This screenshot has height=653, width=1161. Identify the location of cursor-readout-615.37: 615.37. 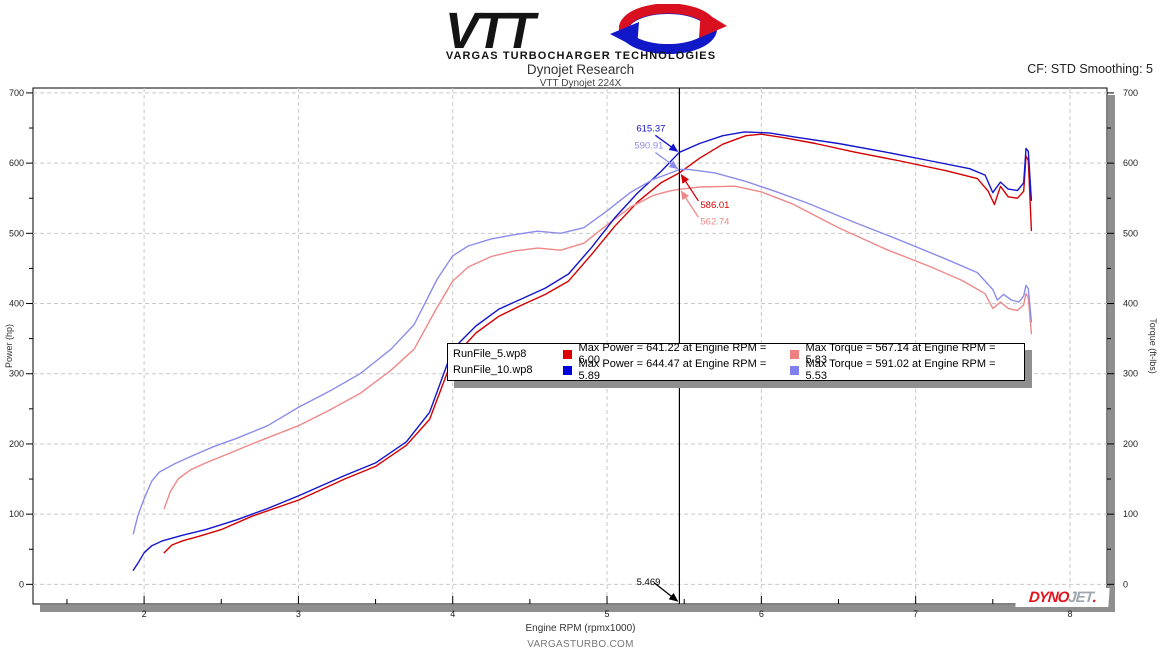
(650, 128).